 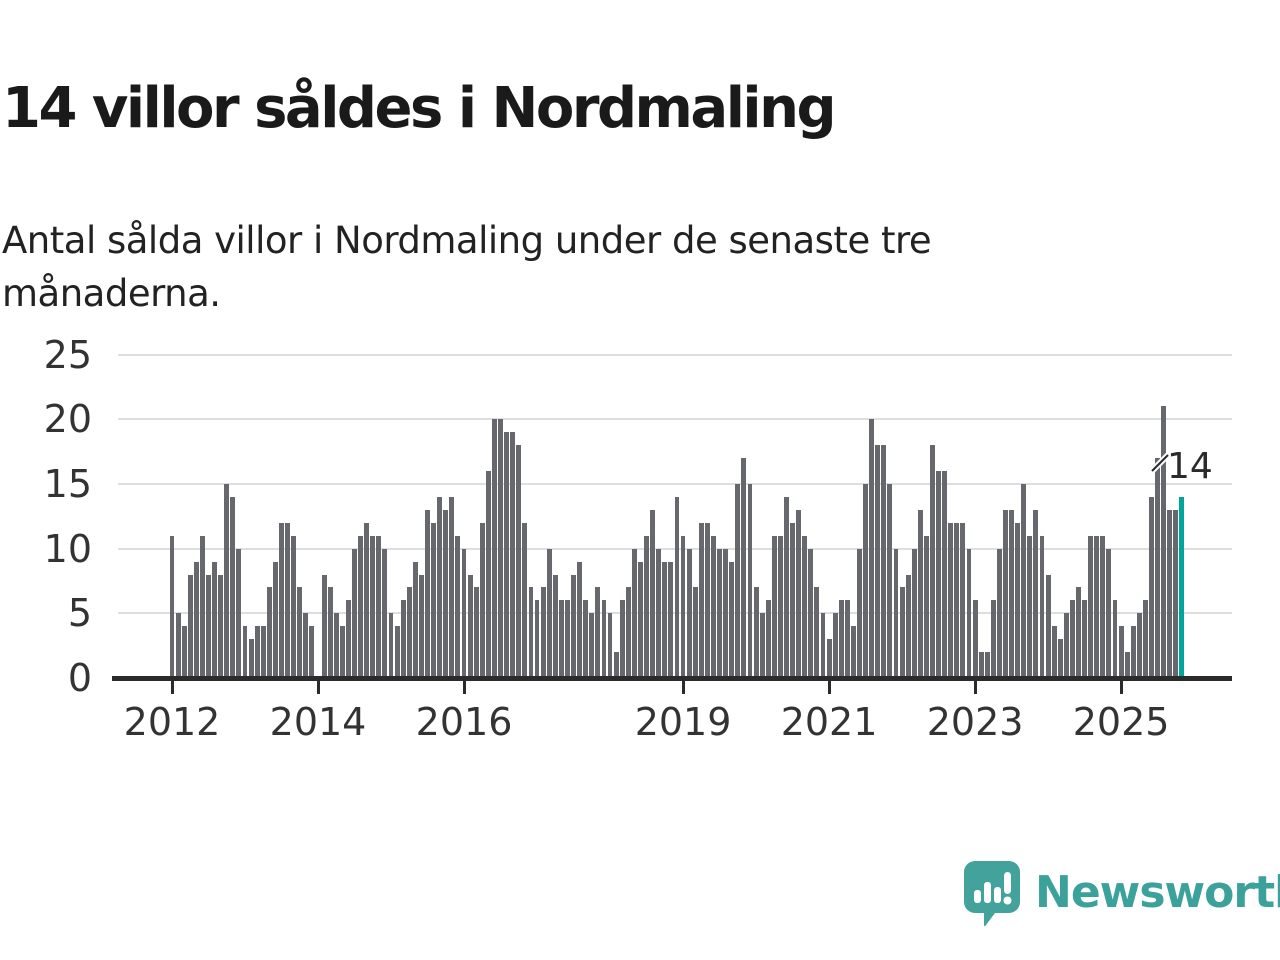 I want to click on y-axis-label: 20, so click(x=67, y=419).